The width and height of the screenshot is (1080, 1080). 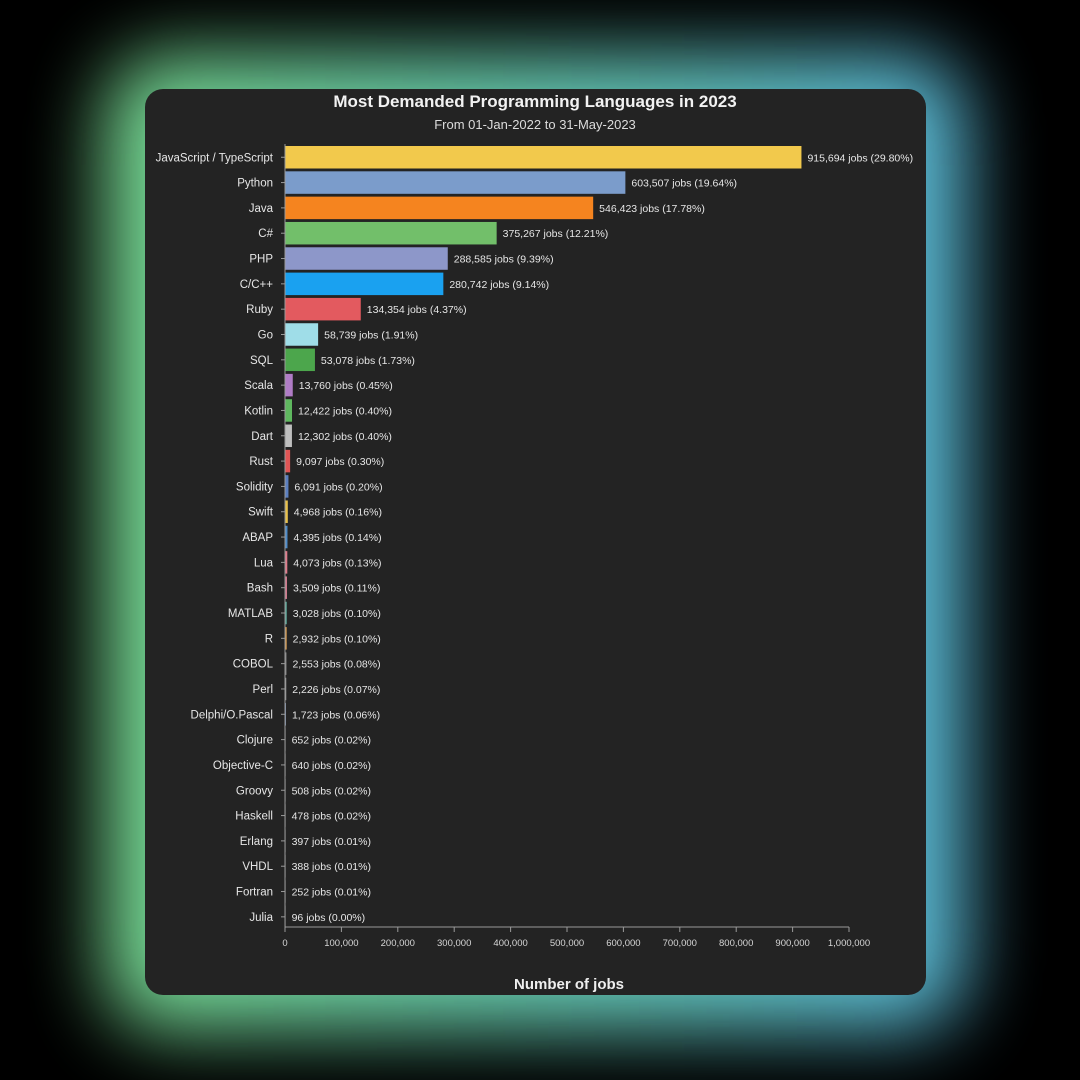 I want to click on category-label: Java, so click(x=261, y=209).